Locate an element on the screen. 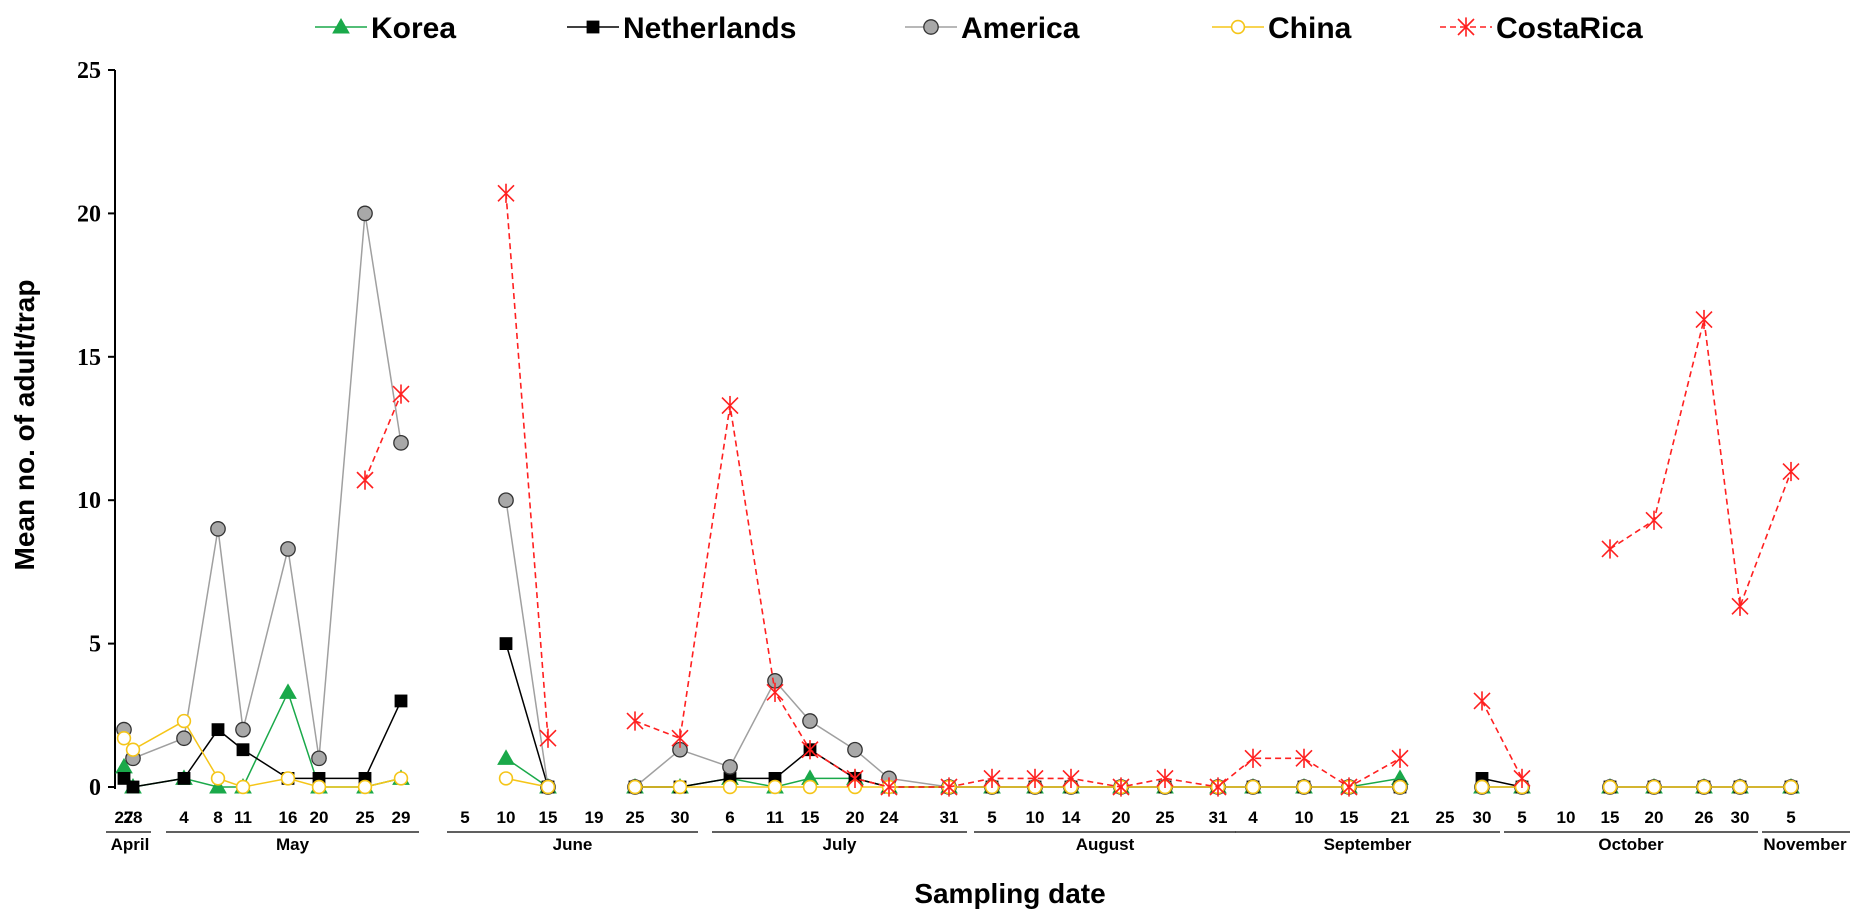  month-label: June is located at coordinates (573, 844).